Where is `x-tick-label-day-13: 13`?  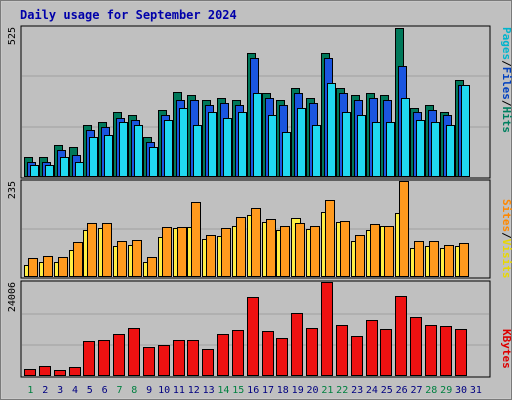
x-tick-label-day-13: 13 is located at coordinates (209, 390).